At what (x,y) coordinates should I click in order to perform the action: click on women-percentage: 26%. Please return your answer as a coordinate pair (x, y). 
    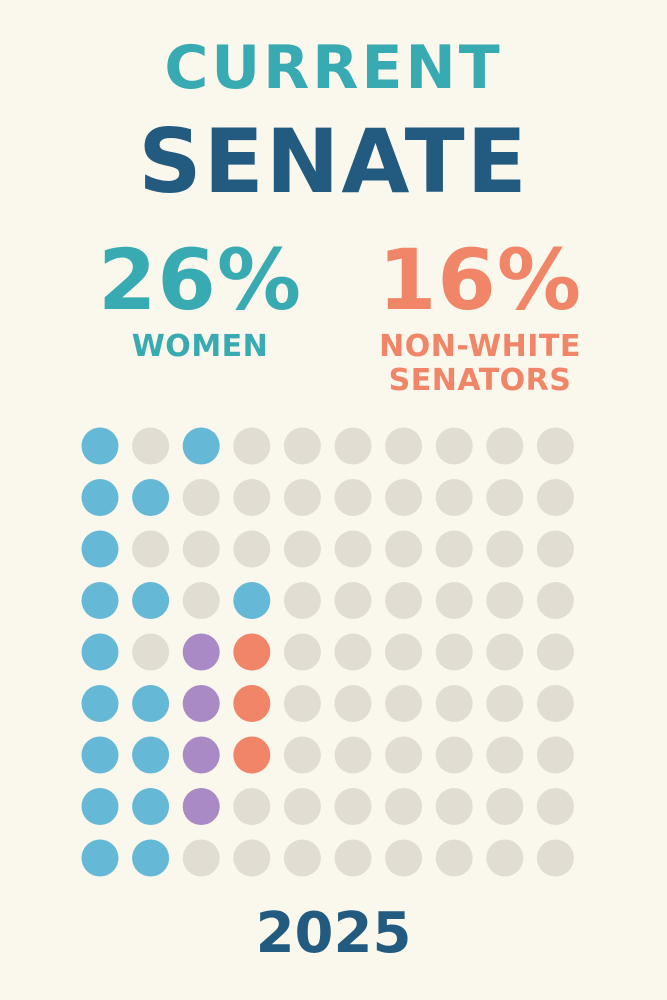
    Looking at the image, I should click on (200, 280).